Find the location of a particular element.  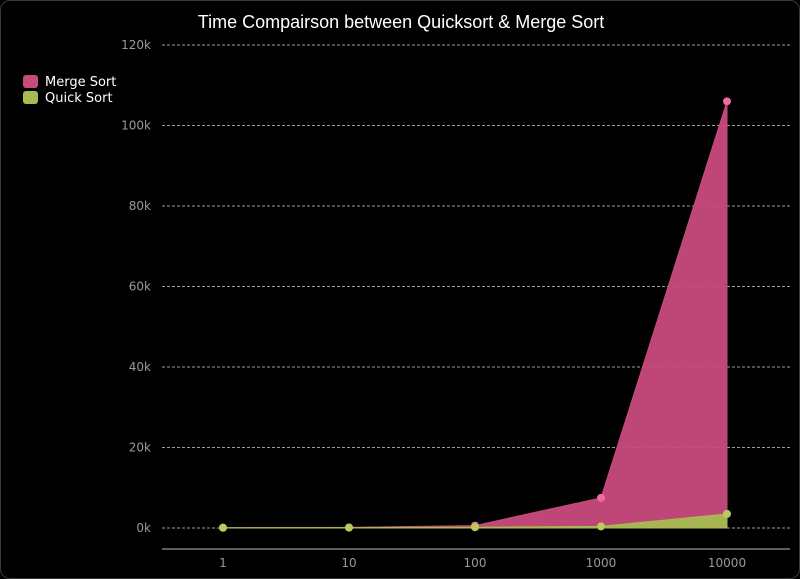

x-tick-label: 1 is located at coordinates (223, 563).